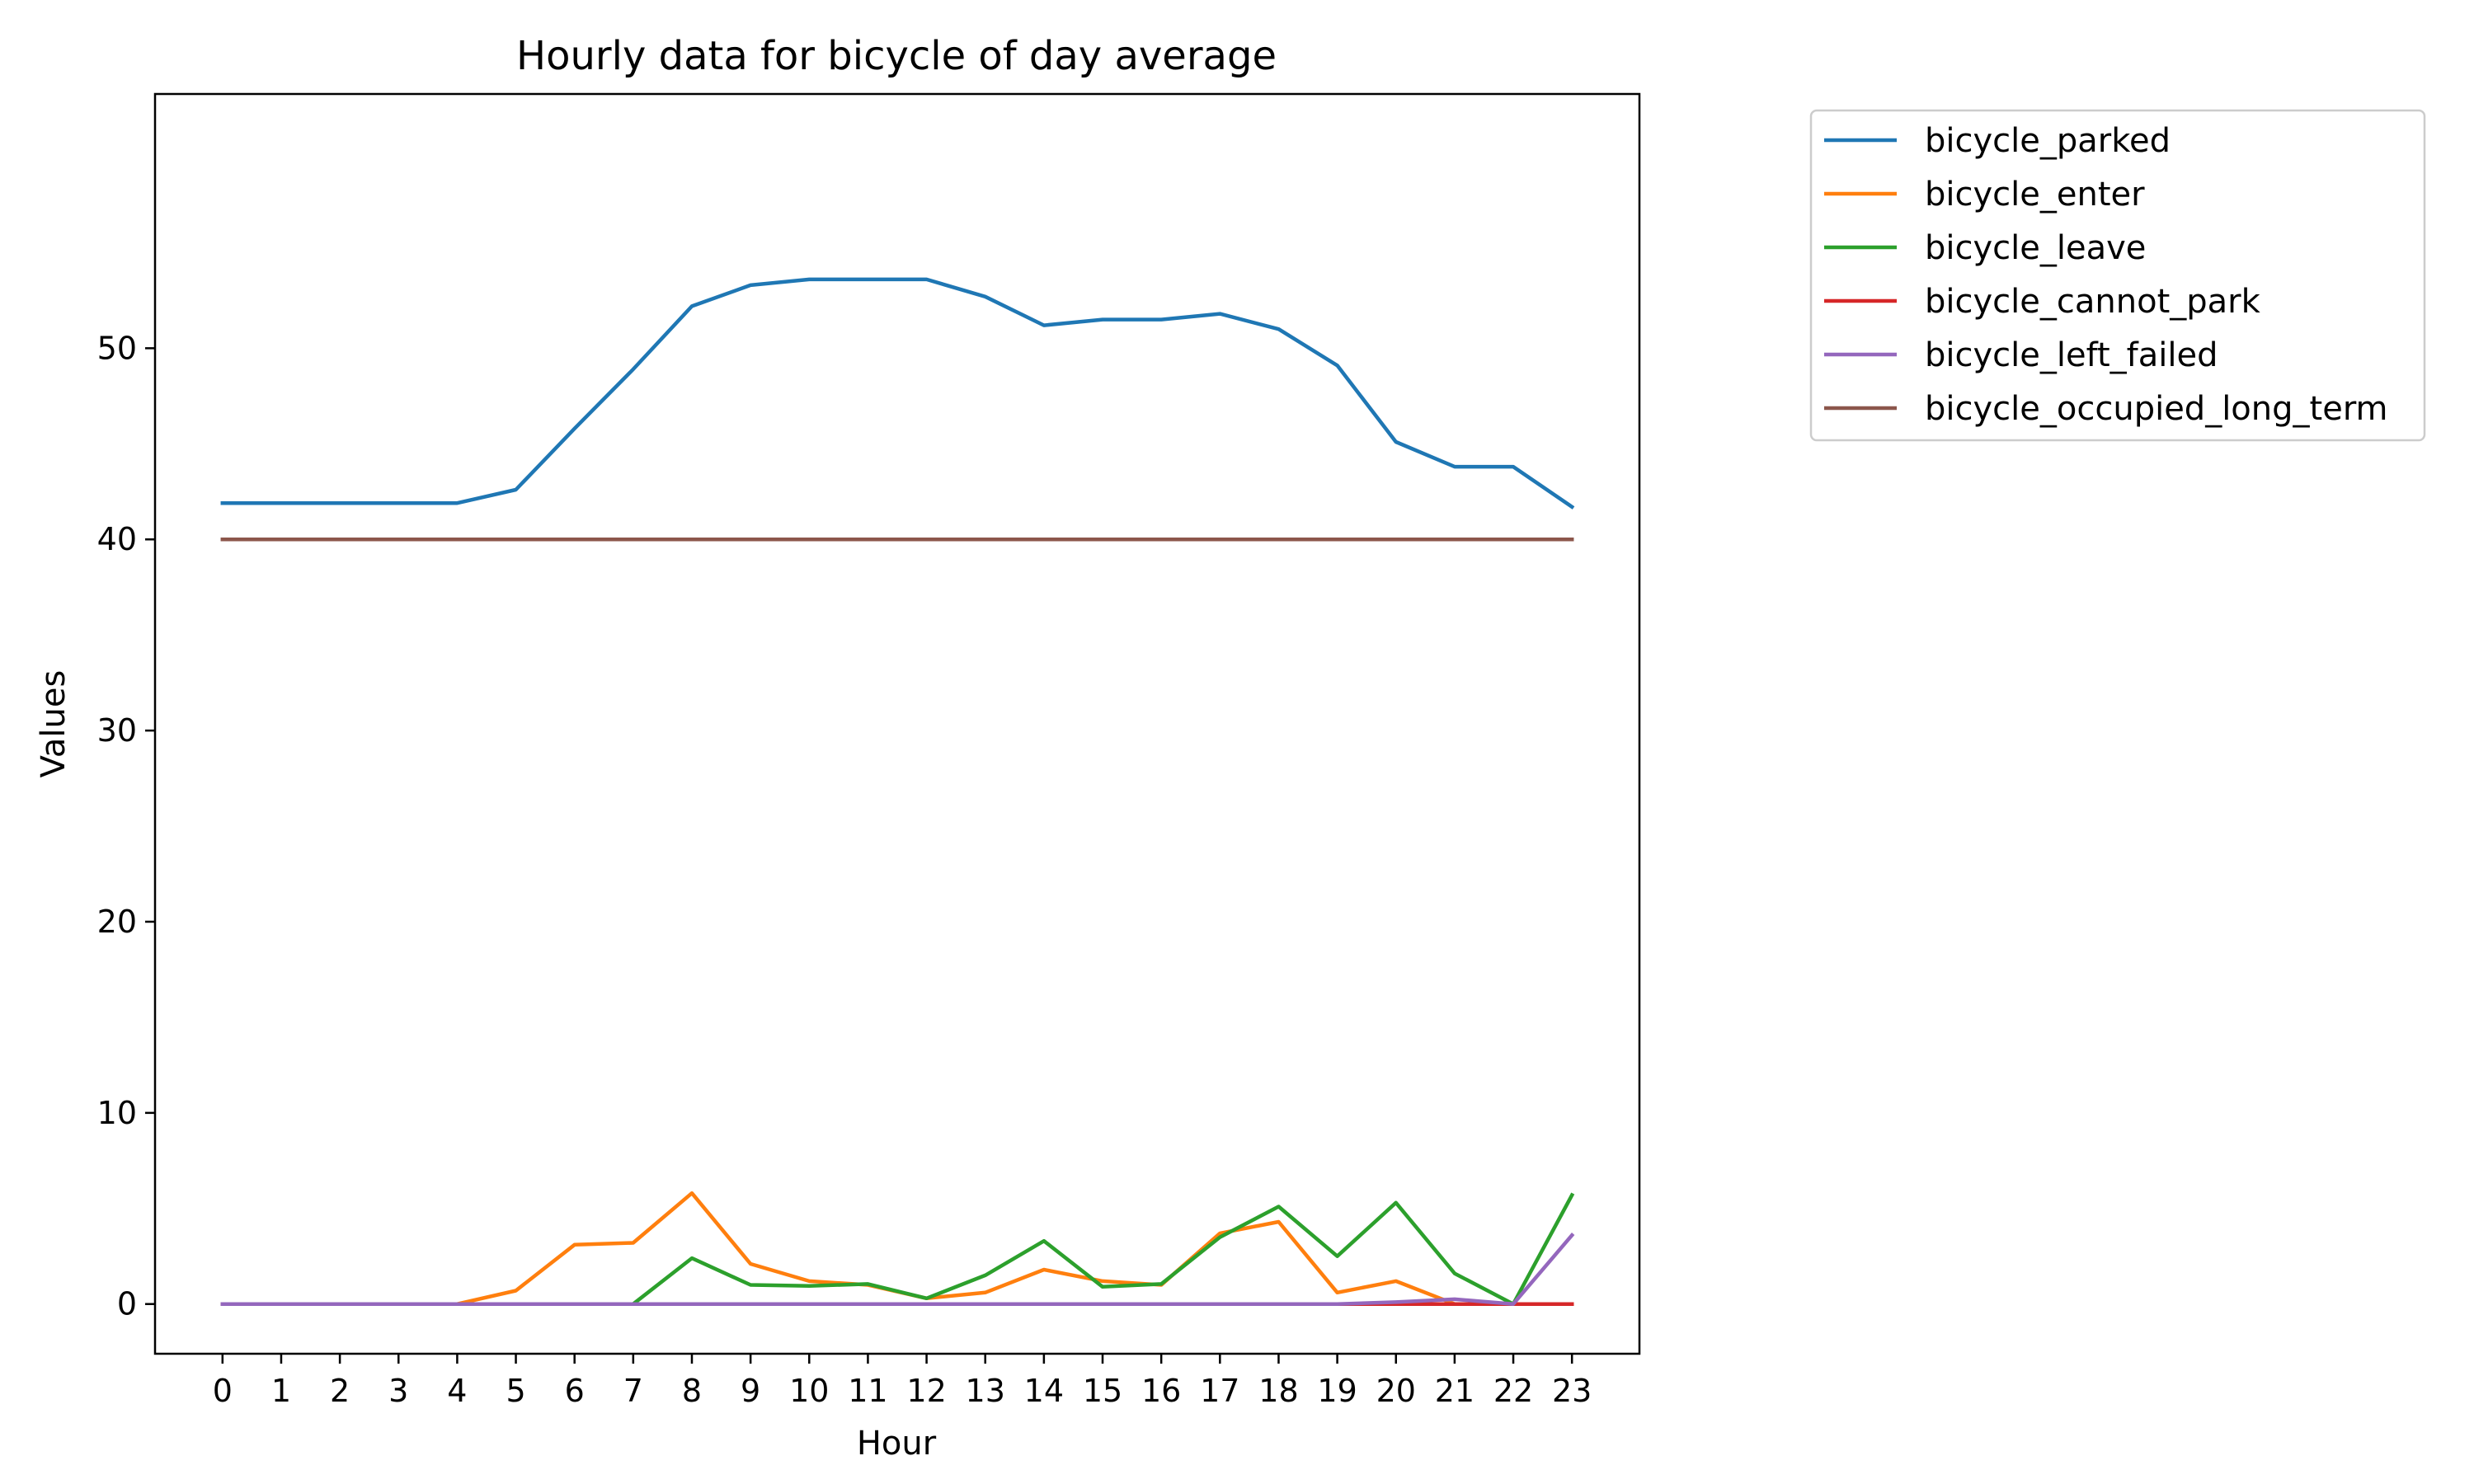 This screenshot has height=1484, width=2474. Describe the element at coordinates (2071, 355) in the screenshot. I see `legend-label: bicycle_left_failed` at that location.